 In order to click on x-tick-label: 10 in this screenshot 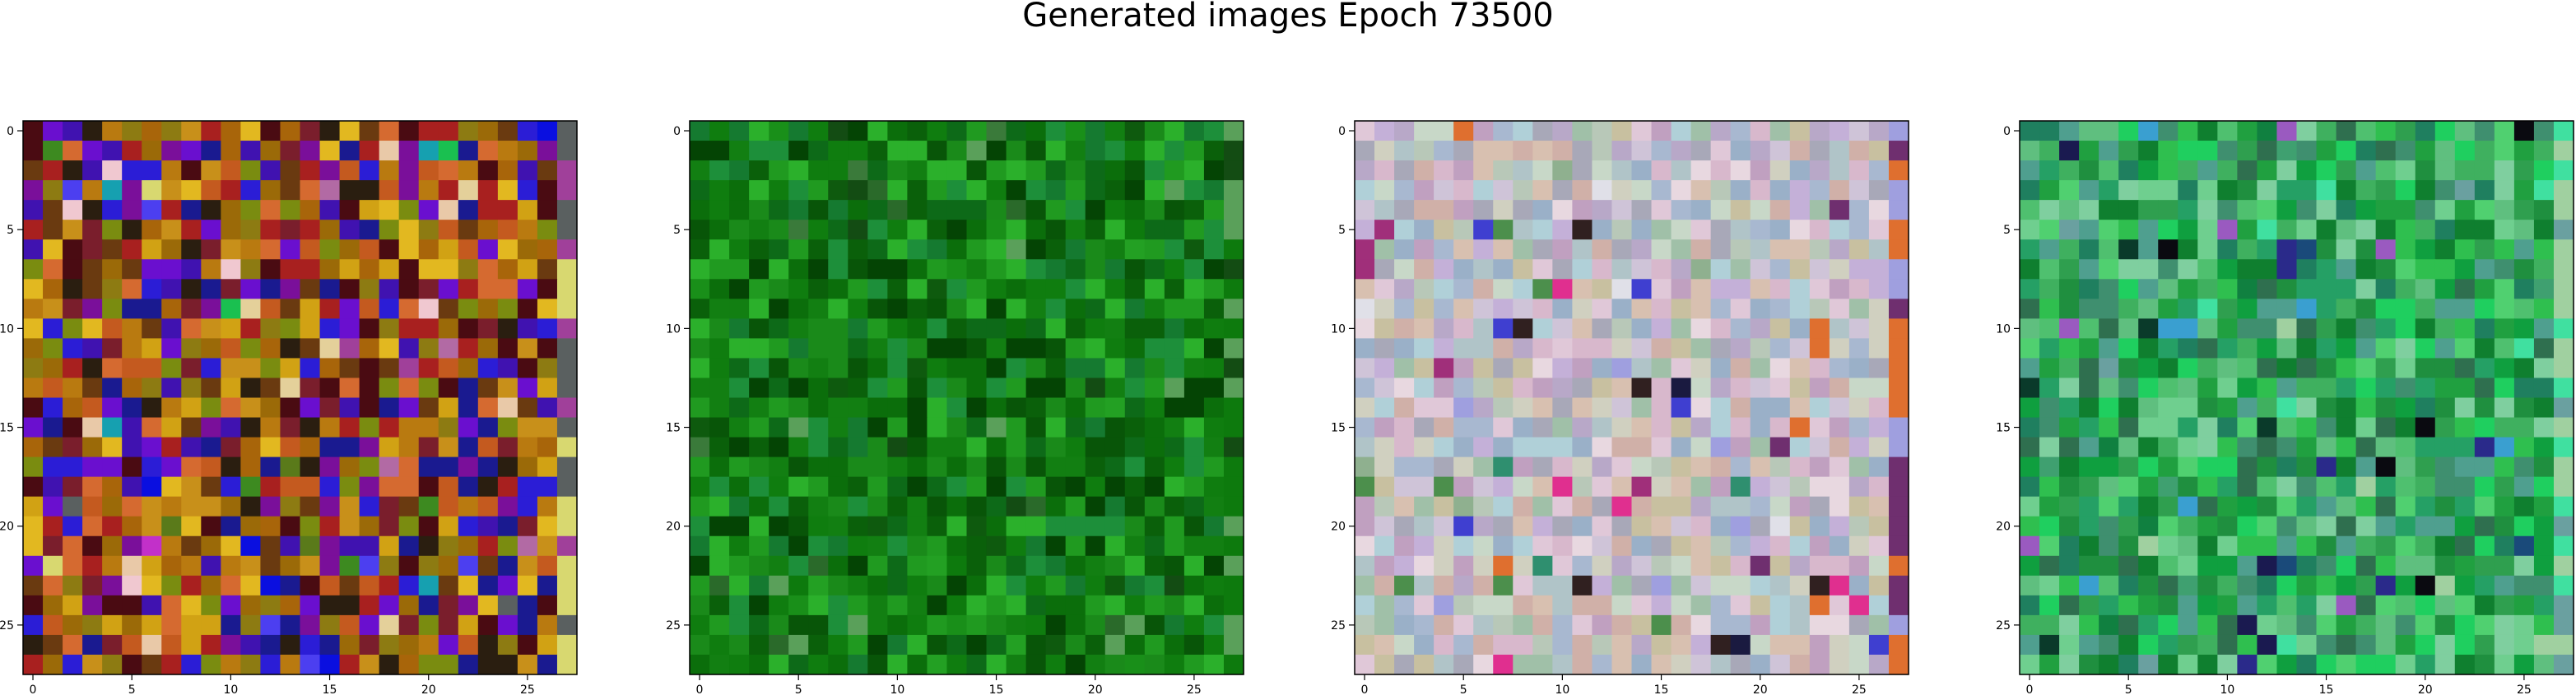, I will do `click(2227, 689)`.